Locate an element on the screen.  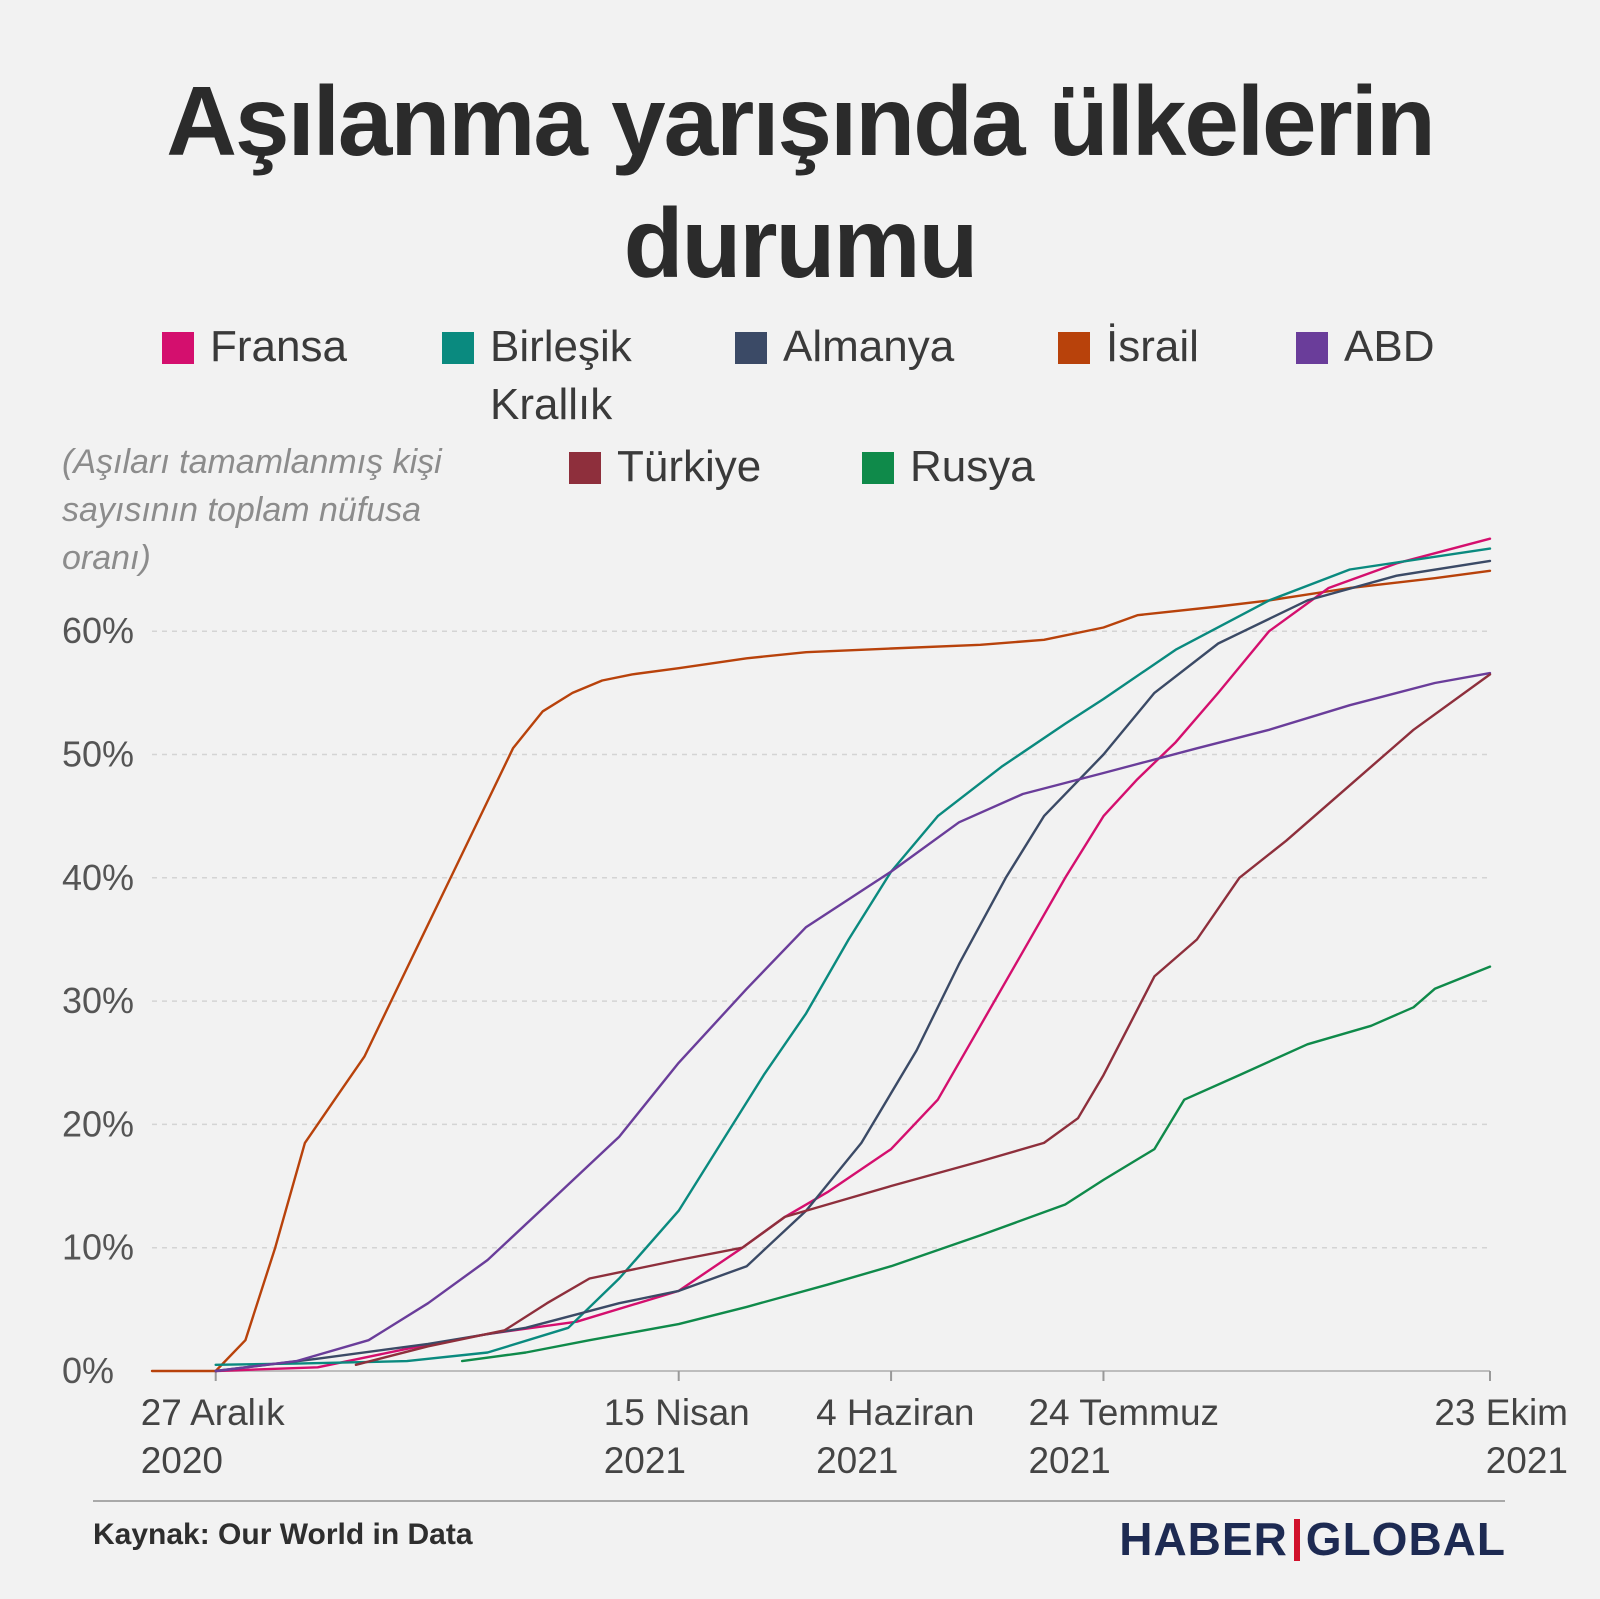
legend-label-fransa: Fransa is located at coordinates (278, 346).